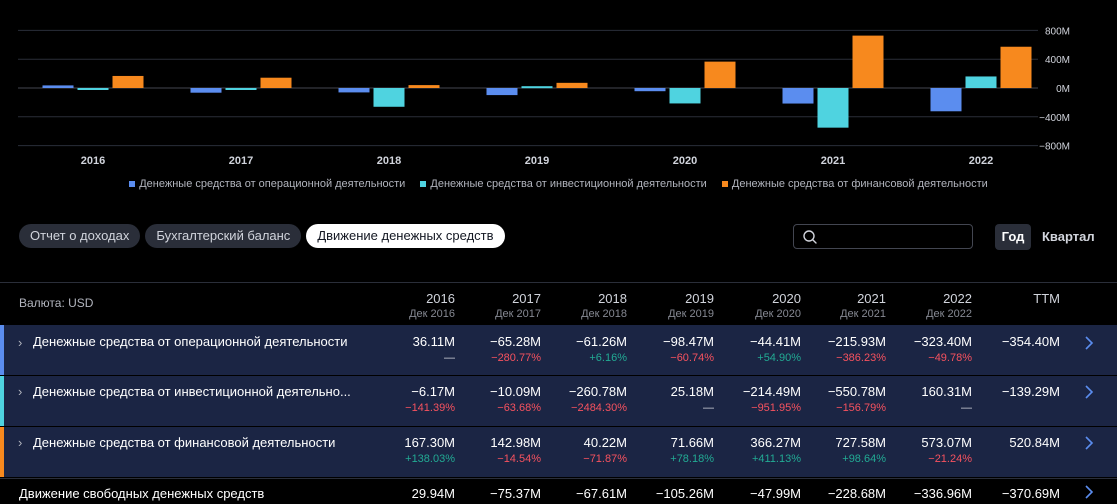 The image size is (1117, 504). I want to click on cell-change: +6.16%, so click(608, 358).